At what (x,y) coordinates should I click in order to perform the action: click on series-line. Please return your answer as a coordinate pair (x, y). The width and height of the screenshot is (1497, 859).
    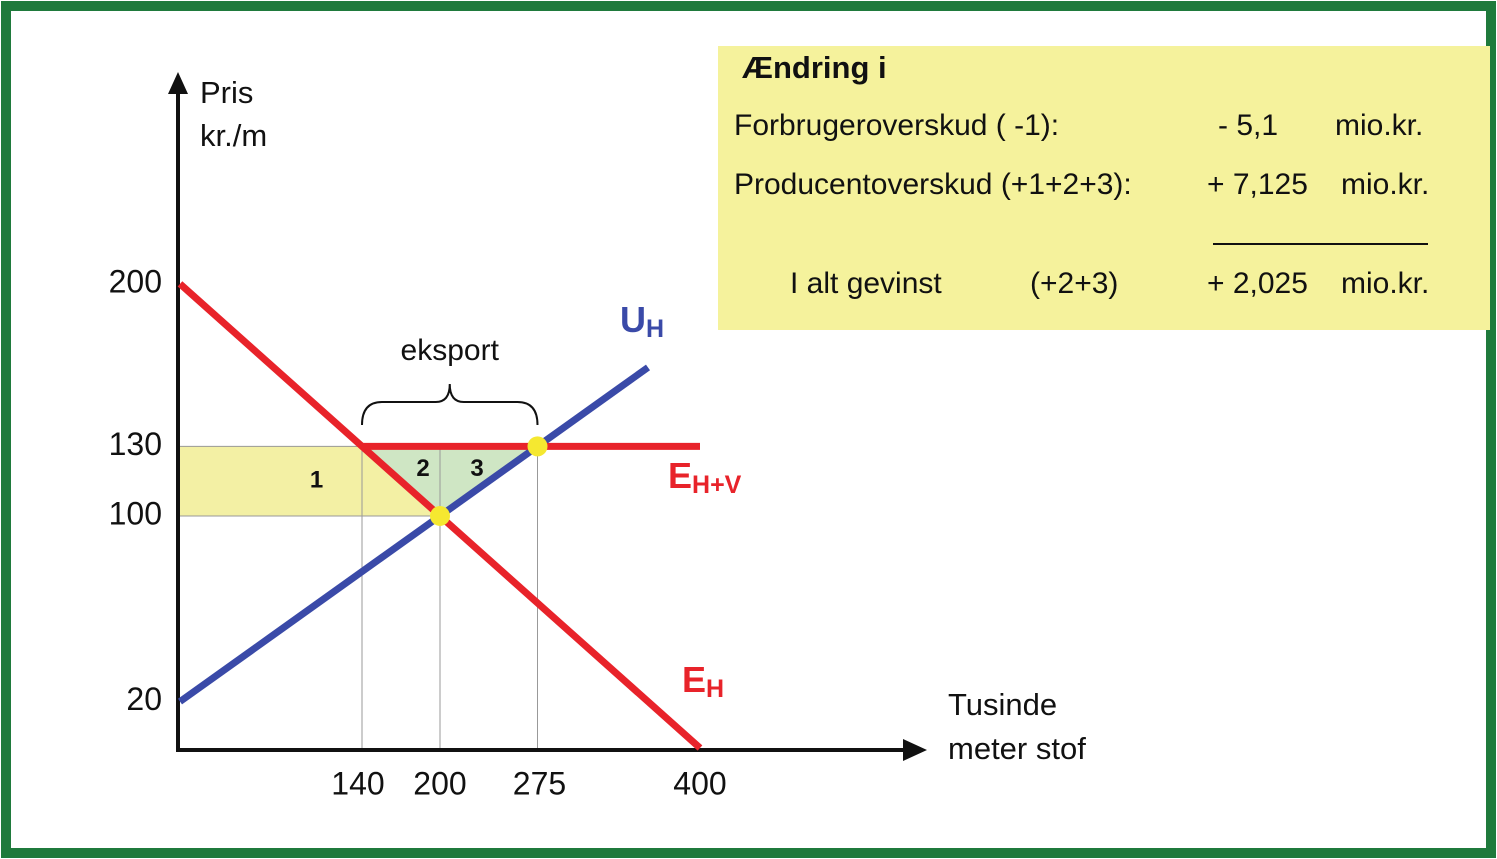
    Looking at the image, I should click on (414, 534).